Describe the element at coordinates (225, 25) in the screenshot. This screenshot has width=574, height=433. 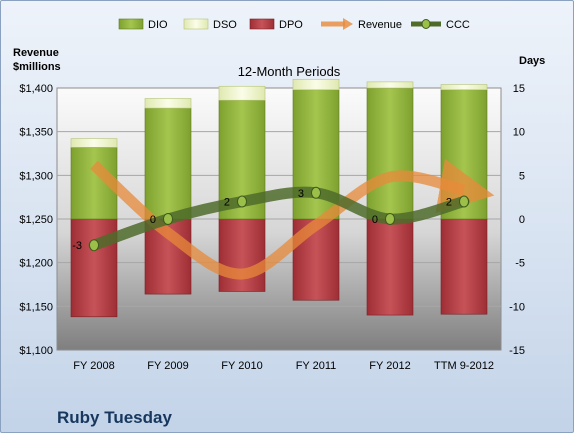
I see `legend-label-dso: DSO` at that location.